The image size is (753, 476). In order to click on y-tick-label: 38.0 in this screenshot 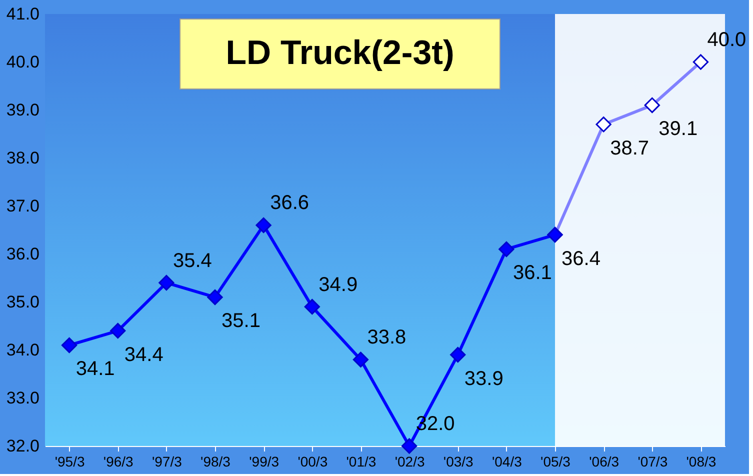, I will do `click(23, 158)`.